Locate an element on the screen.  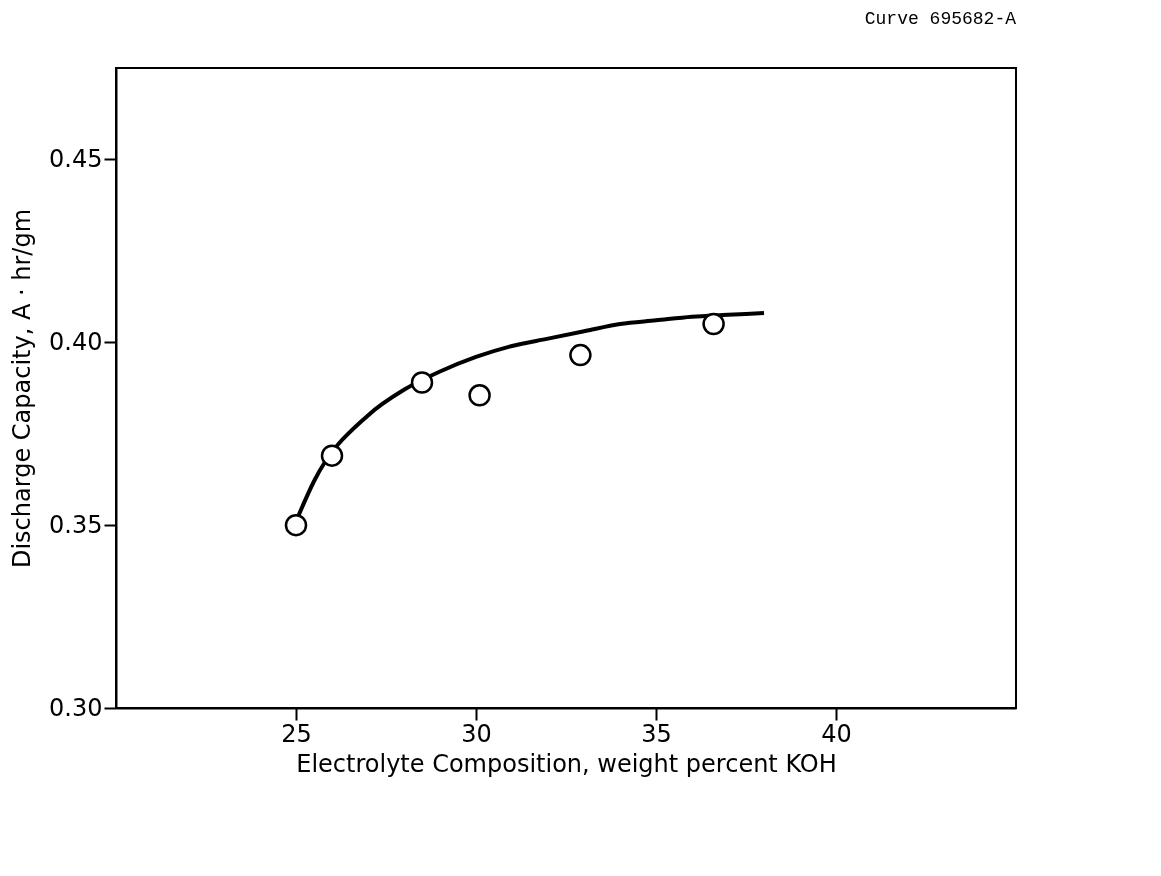
text: Curve 695682-A is located at coordinates (940, 19).